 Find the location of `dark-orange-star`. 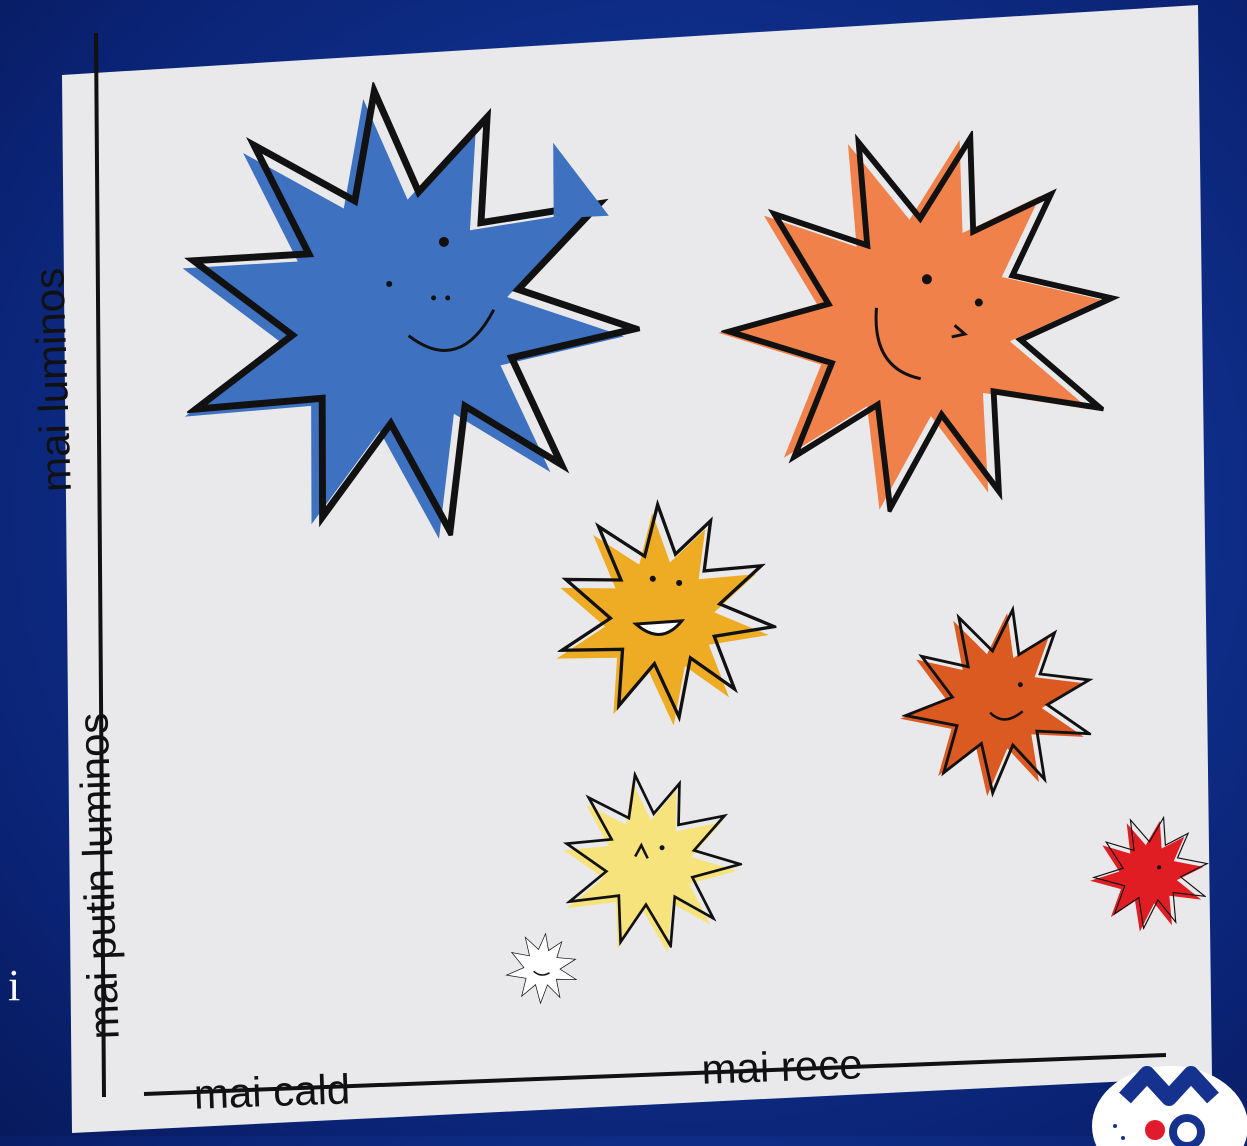

dark-orange-star is located at coordinates (999, 702).